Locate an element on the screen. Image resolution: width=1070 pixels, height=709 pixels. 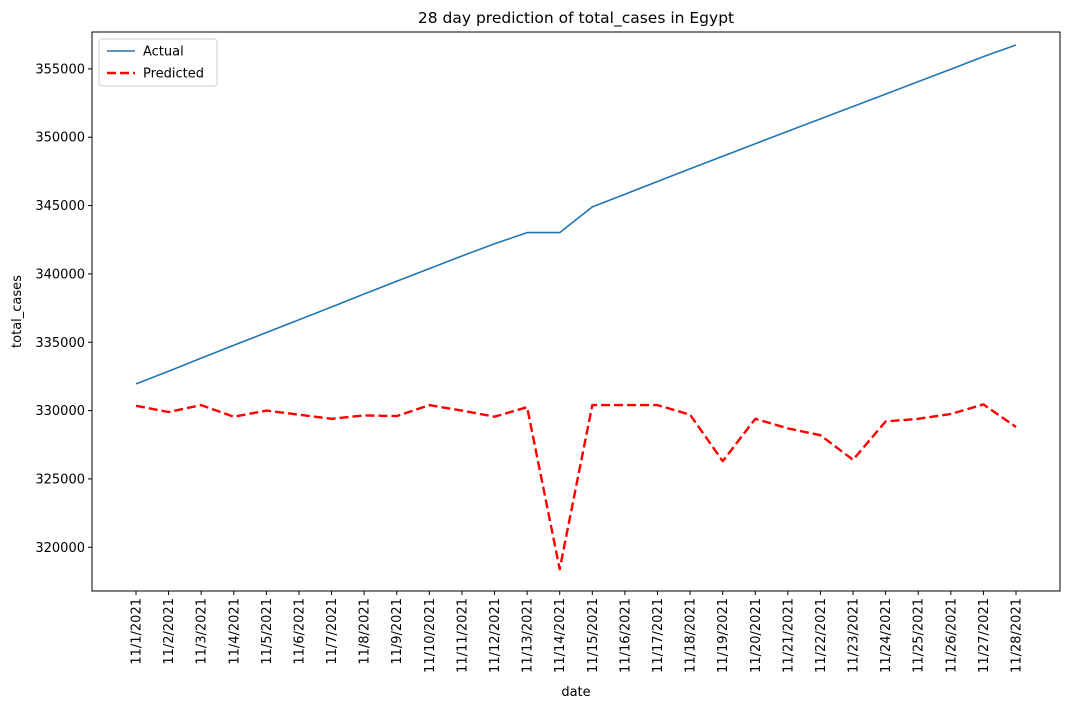
y-tick-label: 350000 is located at coordinates (60, 138).